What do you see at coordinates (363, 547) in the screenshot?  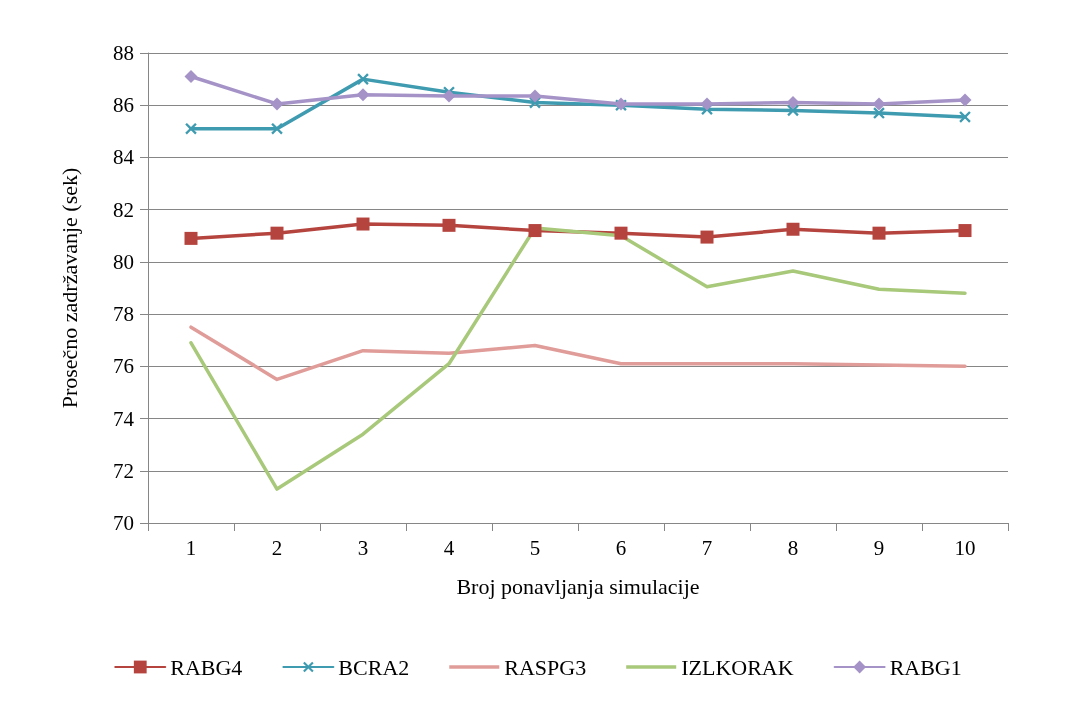 I see `x-tick-label: 3` at bounding box center [363, 547].